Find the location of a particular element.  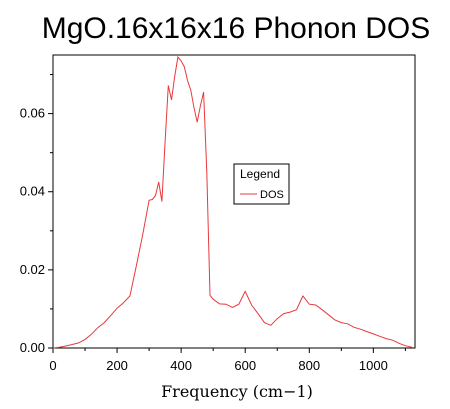

x-tick-label-600: 600 is located at coordinates (245, 365).